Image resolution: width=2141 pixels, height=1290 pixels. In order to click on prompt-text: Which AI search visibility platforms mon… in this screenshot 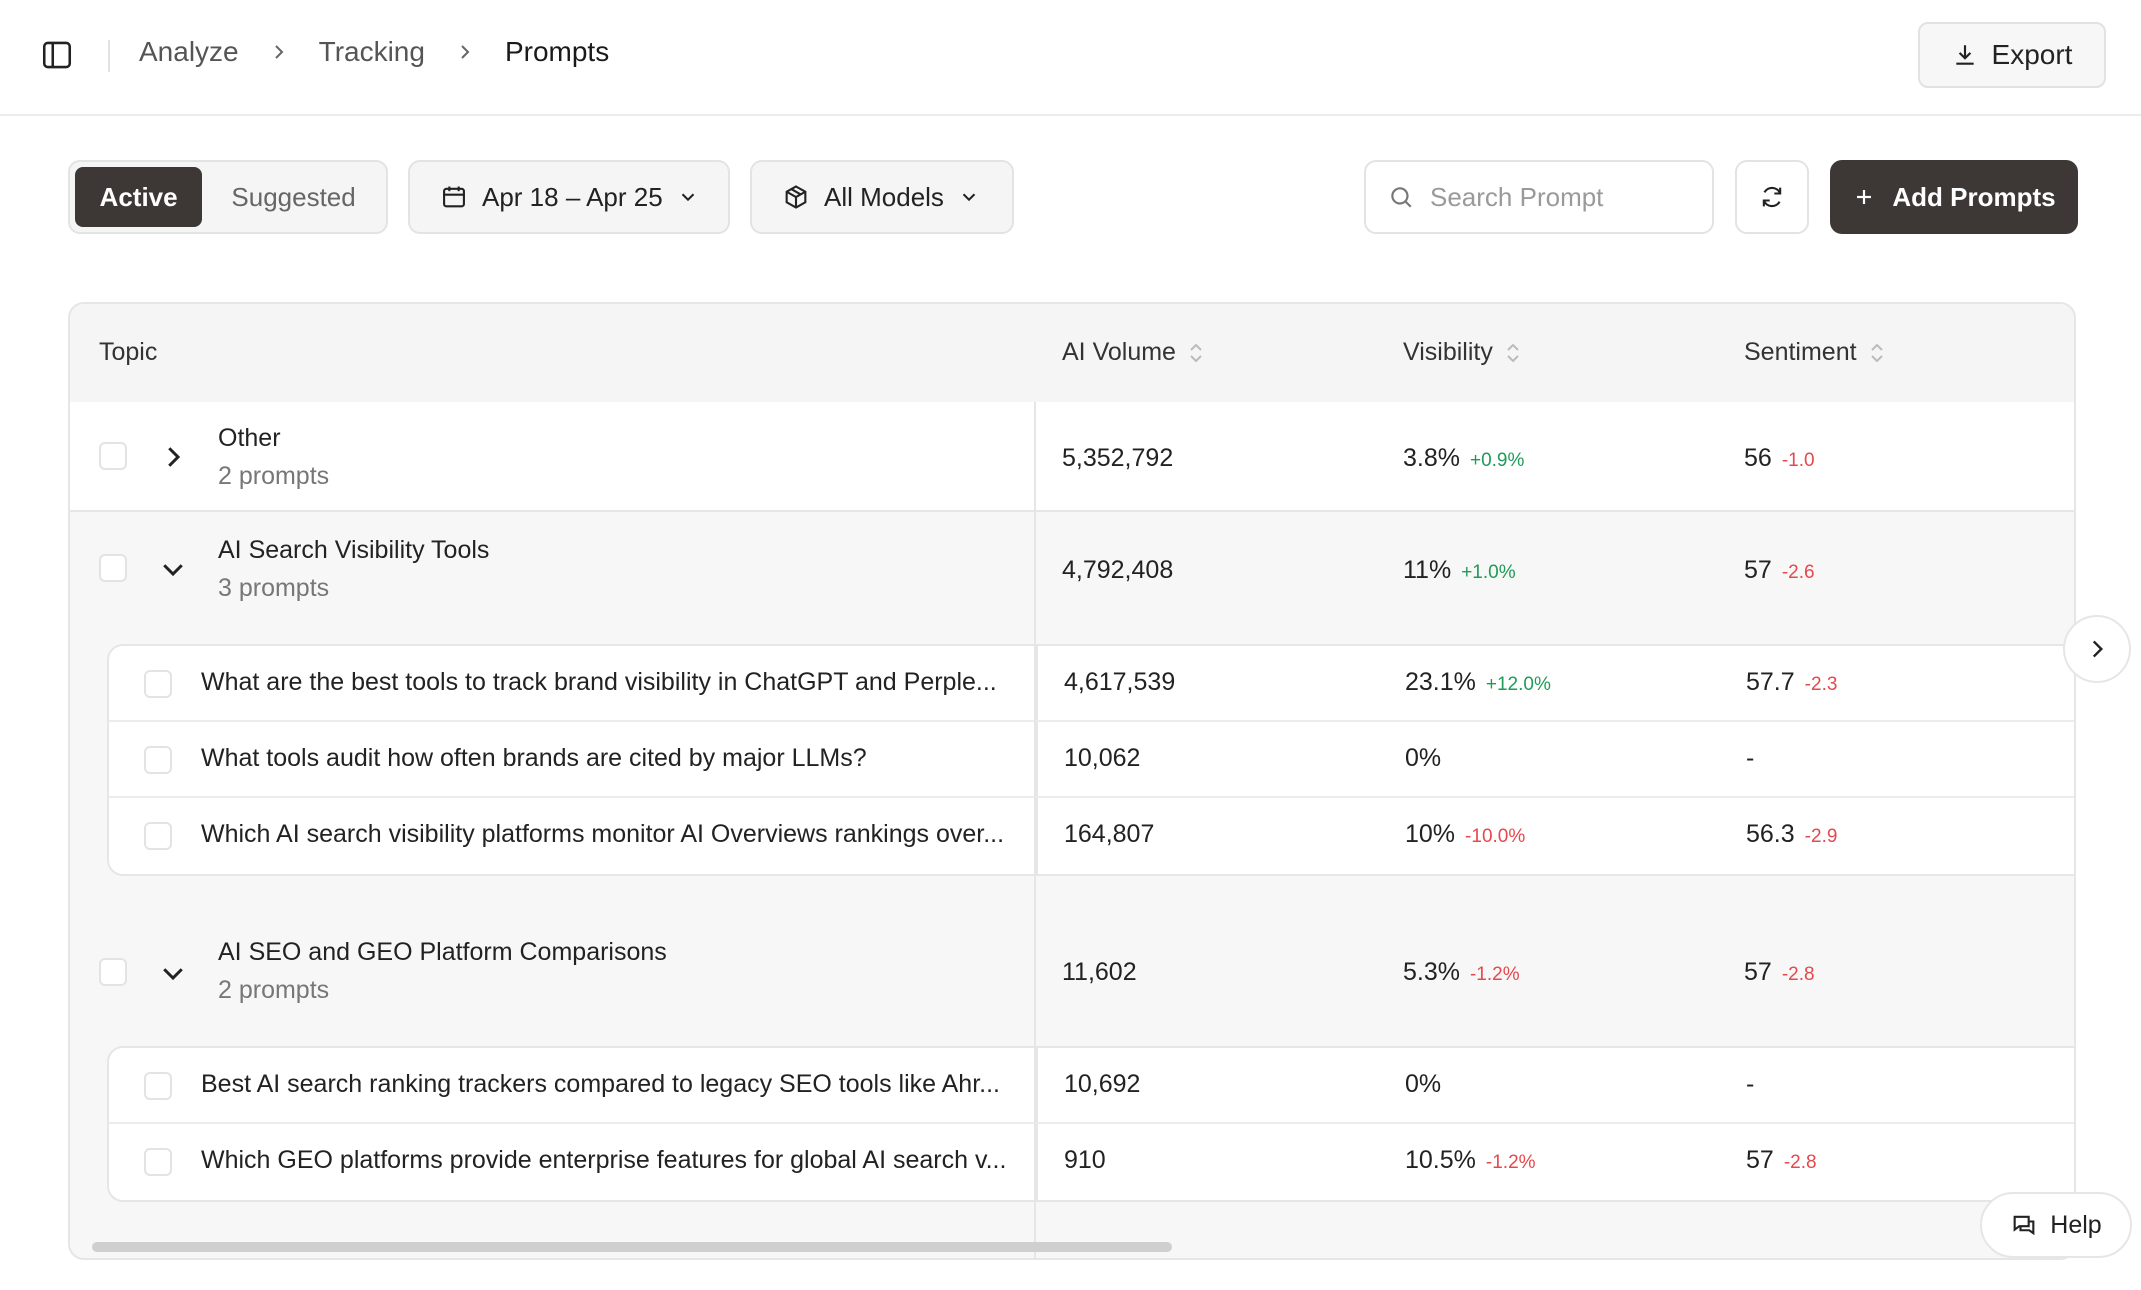, I will do `click(603, 834)`.